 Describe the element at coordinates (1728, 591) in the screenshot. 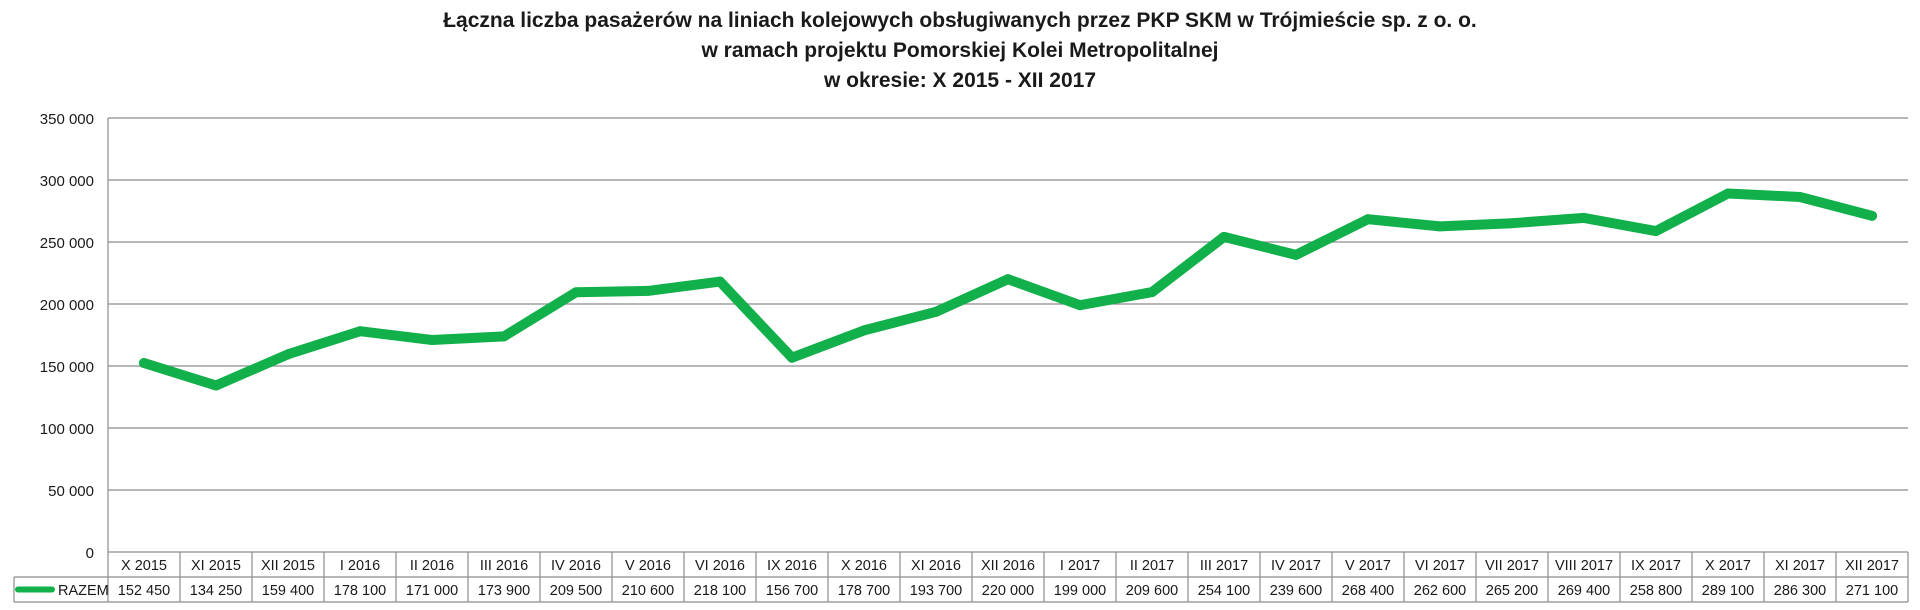

I see `table-value: 289 100` at that location.